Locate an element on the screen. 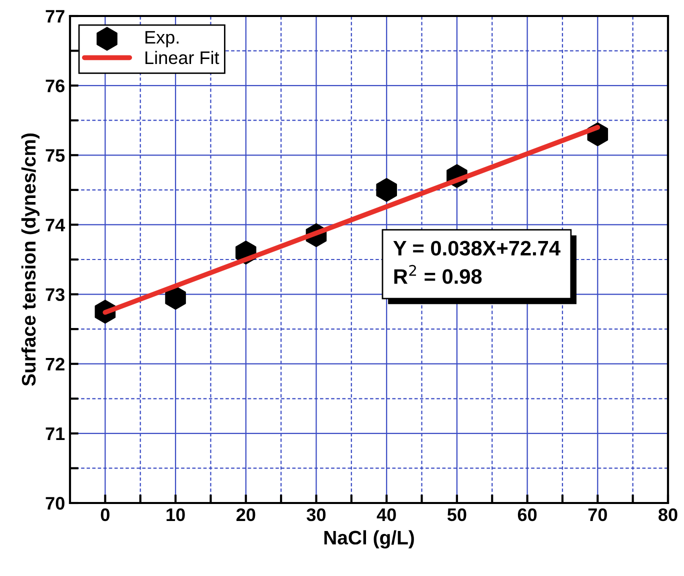 The height and width of the screenshot is (576, 684). x-tick-label: 50 is located at coordinates (456, 515).